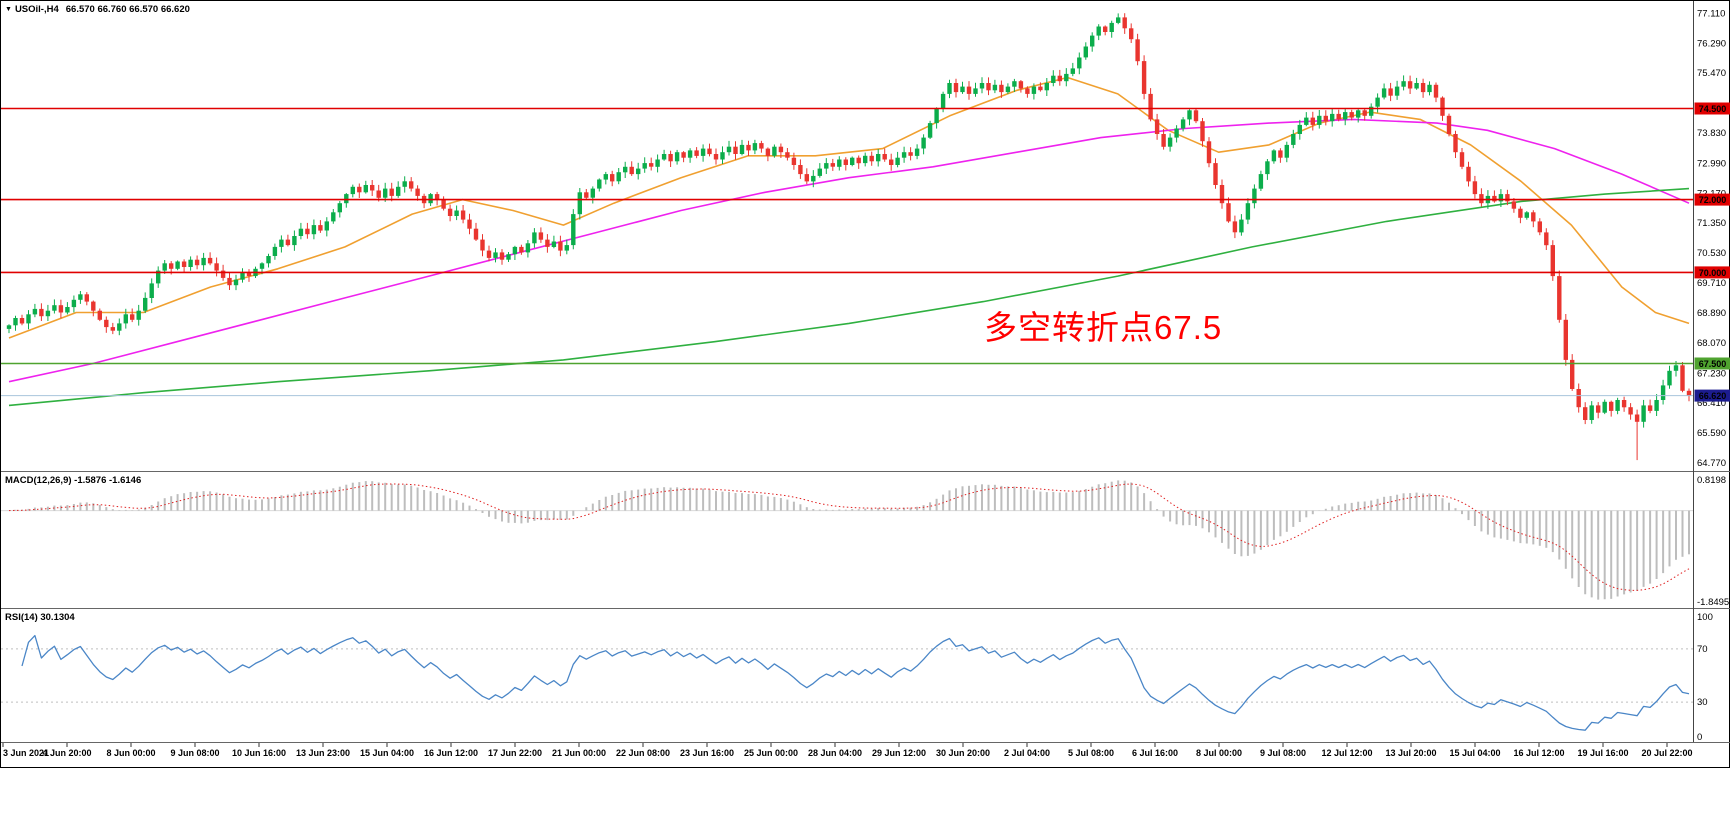  What do you see at coordinates (323, 753) in the screenshot?
I see `time-axis-label: 13 Jun 23:00` at bounding box center [323, 753].